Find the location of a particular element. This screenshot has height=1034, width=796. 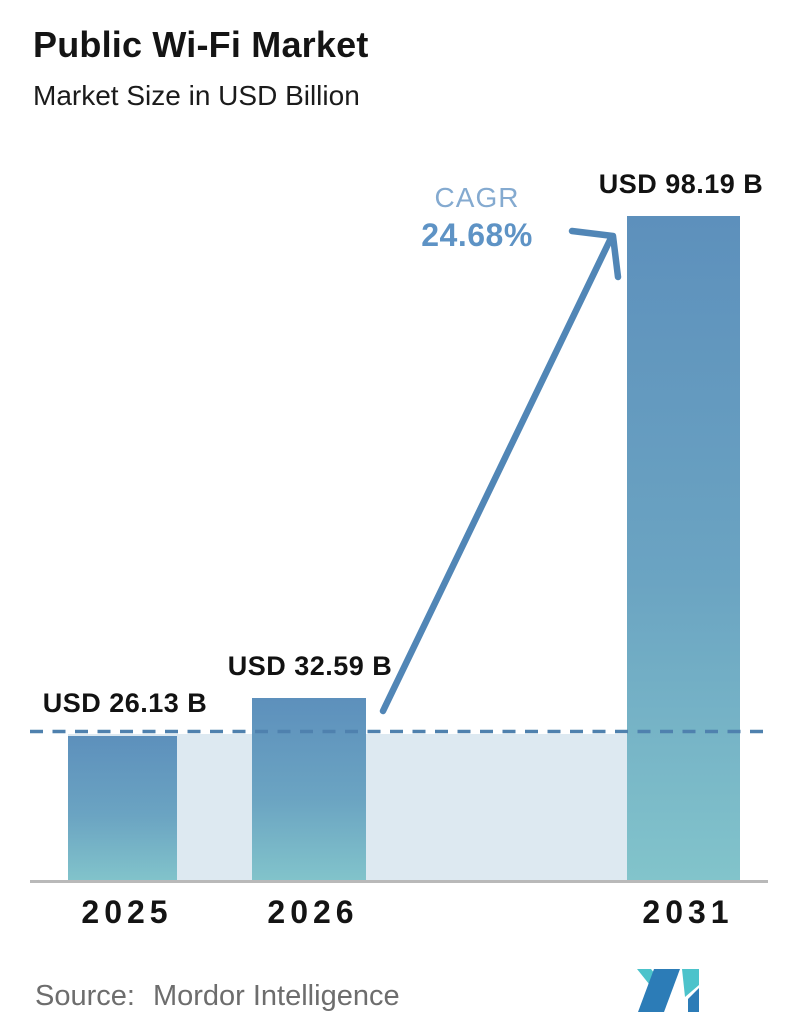

mordor-intelligence-logo is located at coordinates (668, 990).